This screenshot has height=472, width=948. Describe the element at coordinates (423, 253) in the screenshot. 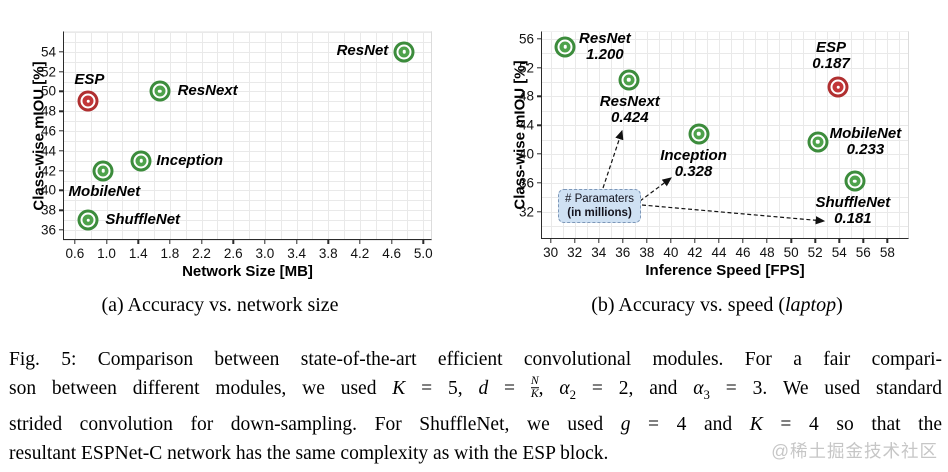

I see `x-tick-label: 5.0` at that location.